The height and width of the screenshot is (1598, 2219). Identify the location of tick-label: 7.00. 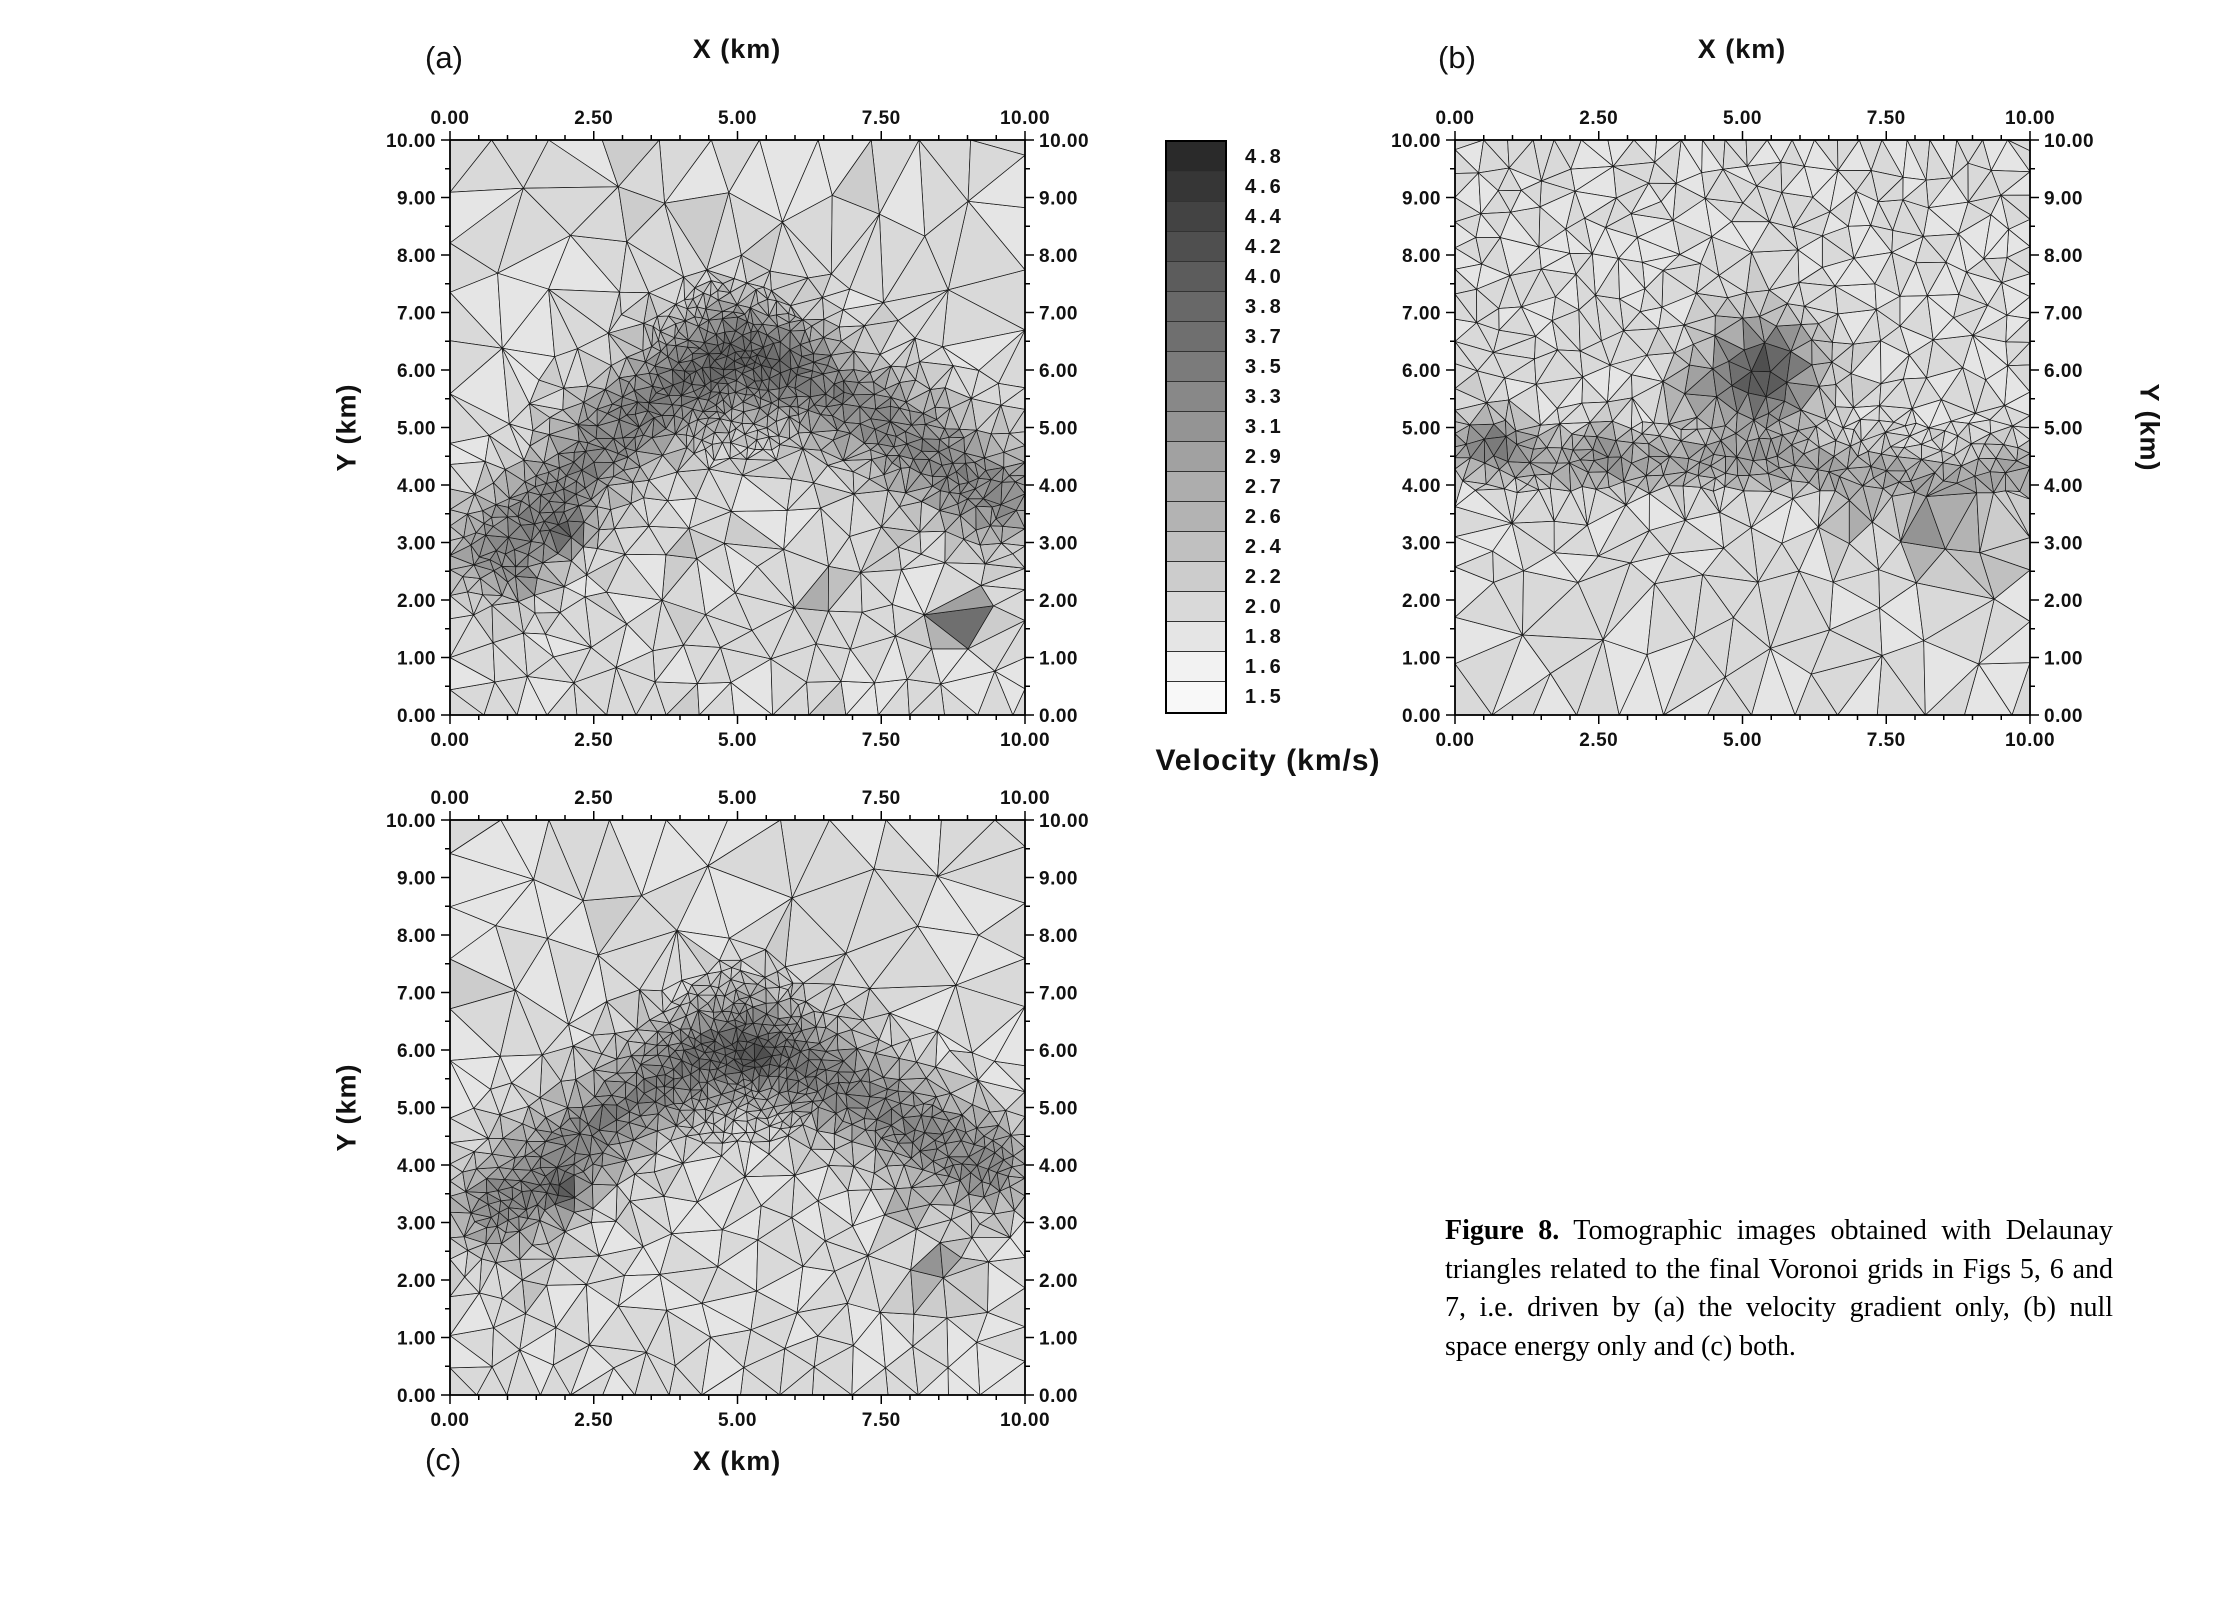
(2063, 314).